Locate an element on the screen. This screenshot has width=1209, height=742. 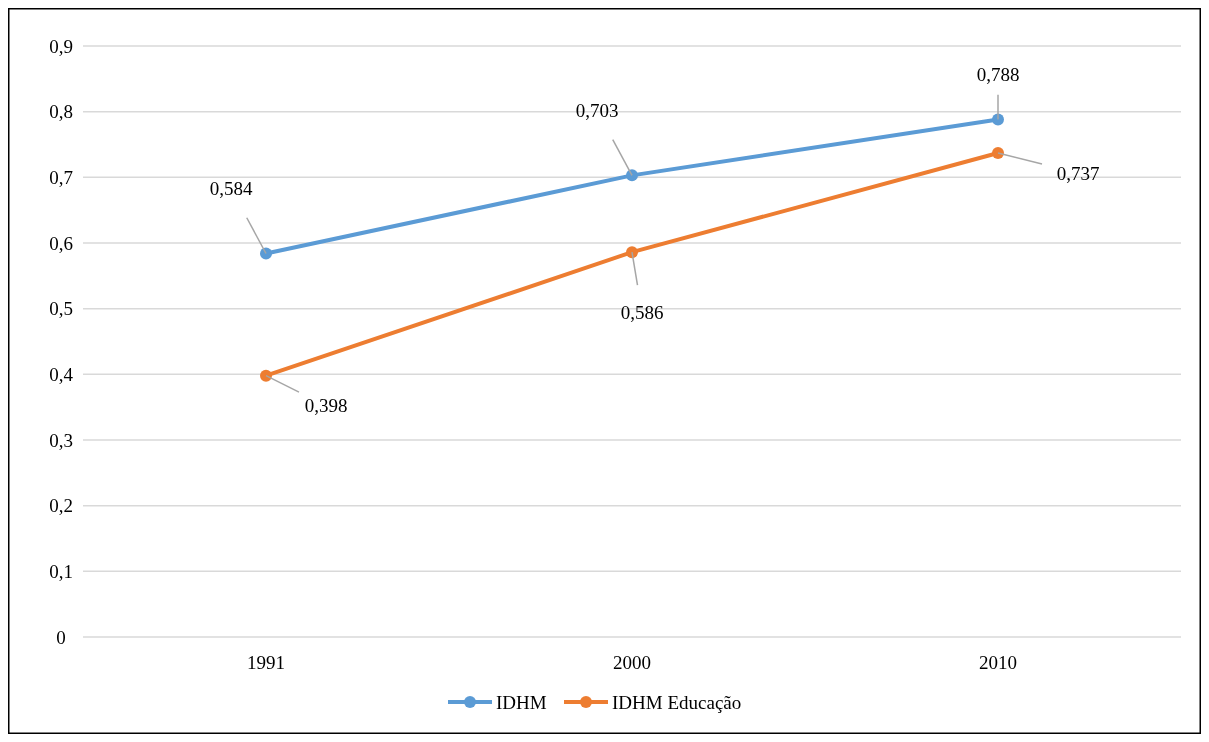
legend-label: IDHM Educação is located at coordinates (677, 702).